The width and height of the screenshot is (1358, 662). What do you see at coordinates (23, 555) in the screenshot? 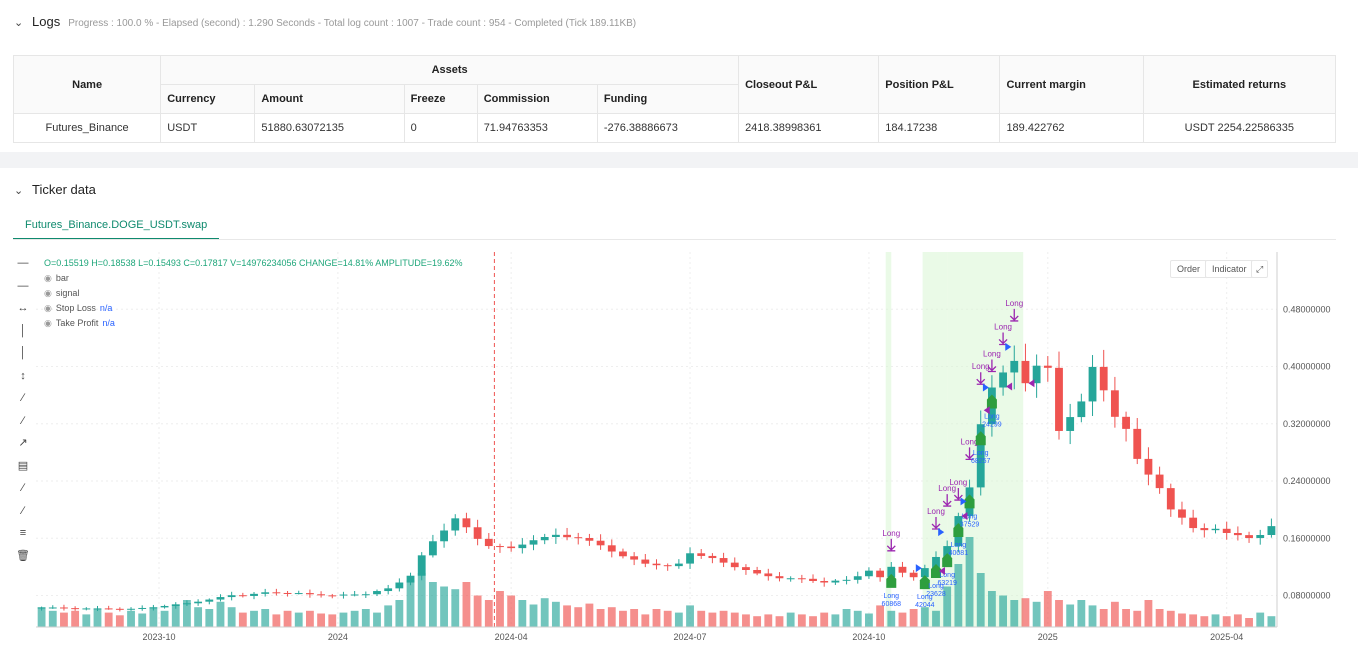
I see `trash-icon: 🗑` at bounding box center [23, 555].